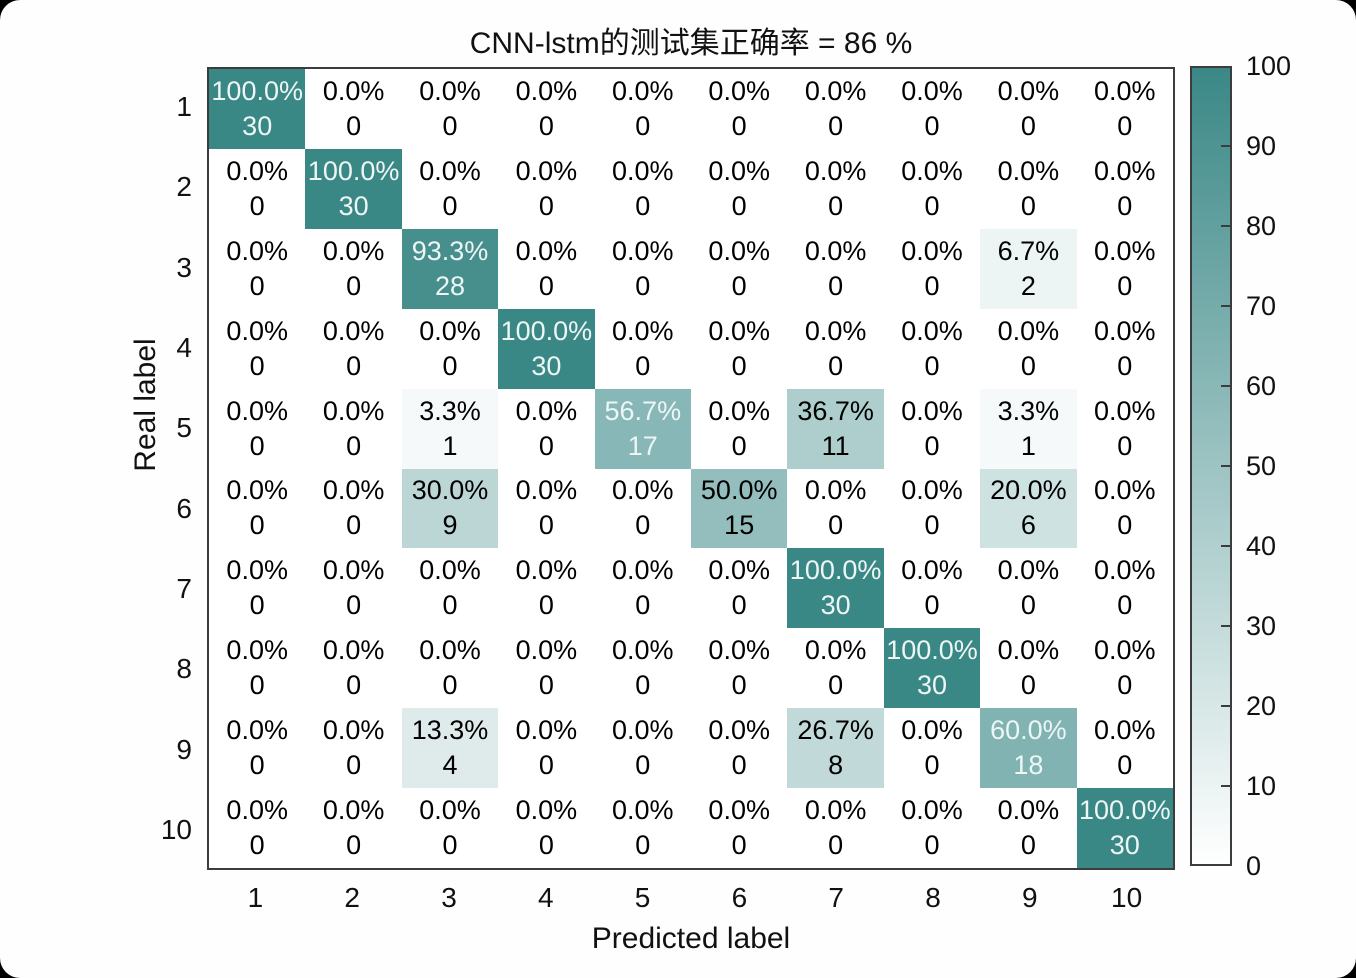  Describe the element at coordinates (933, 897) in the screenshot. I see `x-tick-label: 8` at that location.